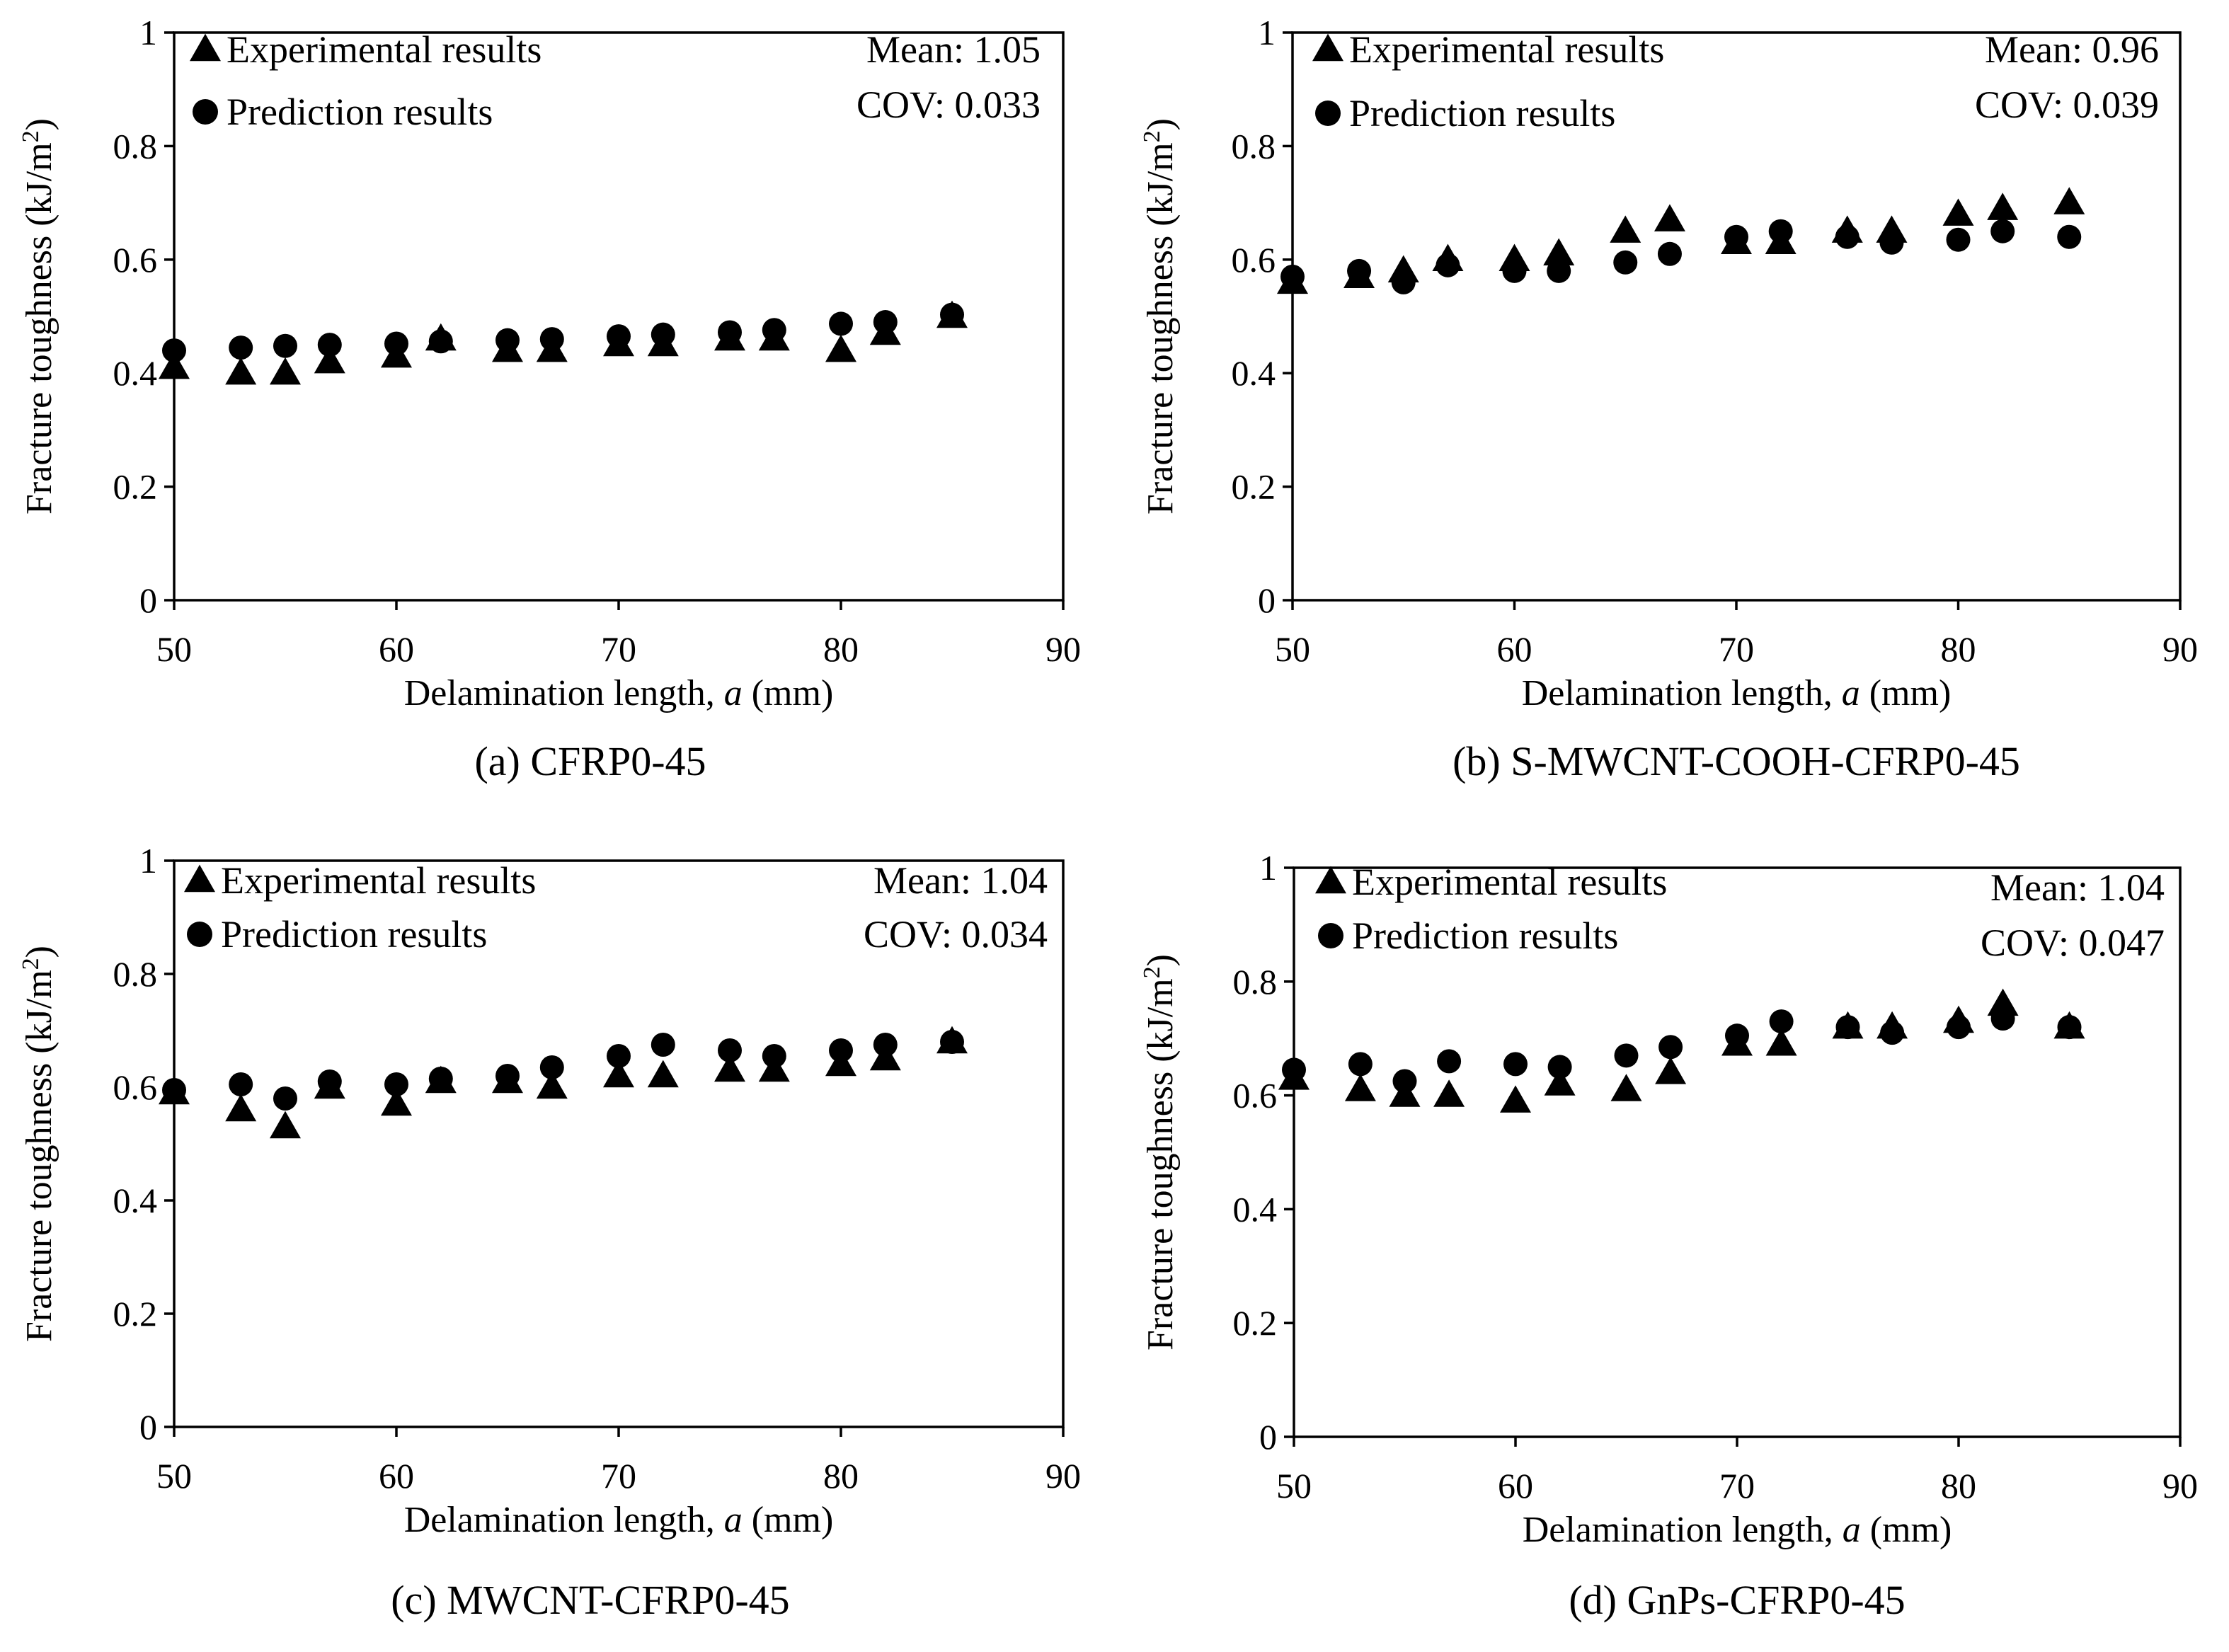 Image resolution: width=2229 pixels, height=1652 pixels. Describe the element at coordinates (135, 146) in the screenshot. I see `y-tick-label: 0.8` at that location.